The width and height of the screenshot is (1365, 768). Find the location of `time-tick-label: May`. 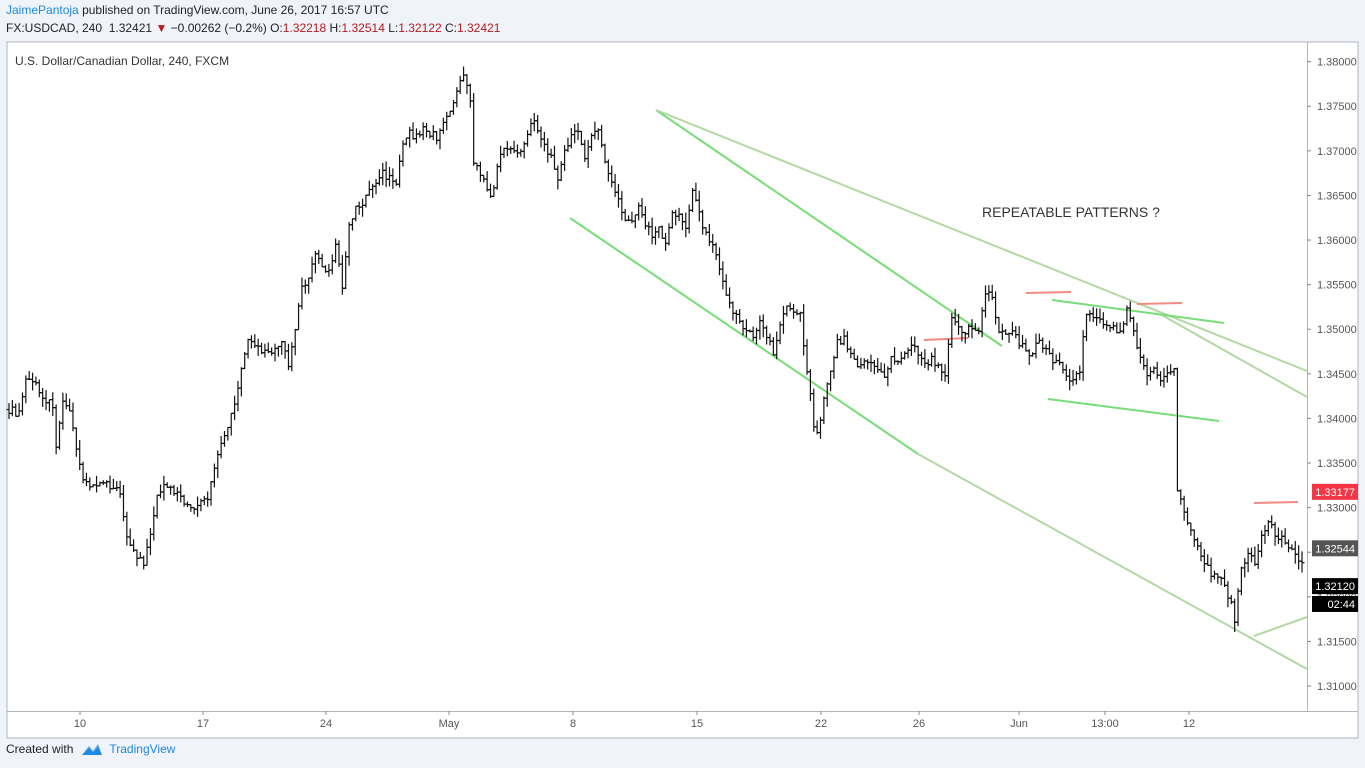

time-tick-label: May is located at coordinates (449, 724).